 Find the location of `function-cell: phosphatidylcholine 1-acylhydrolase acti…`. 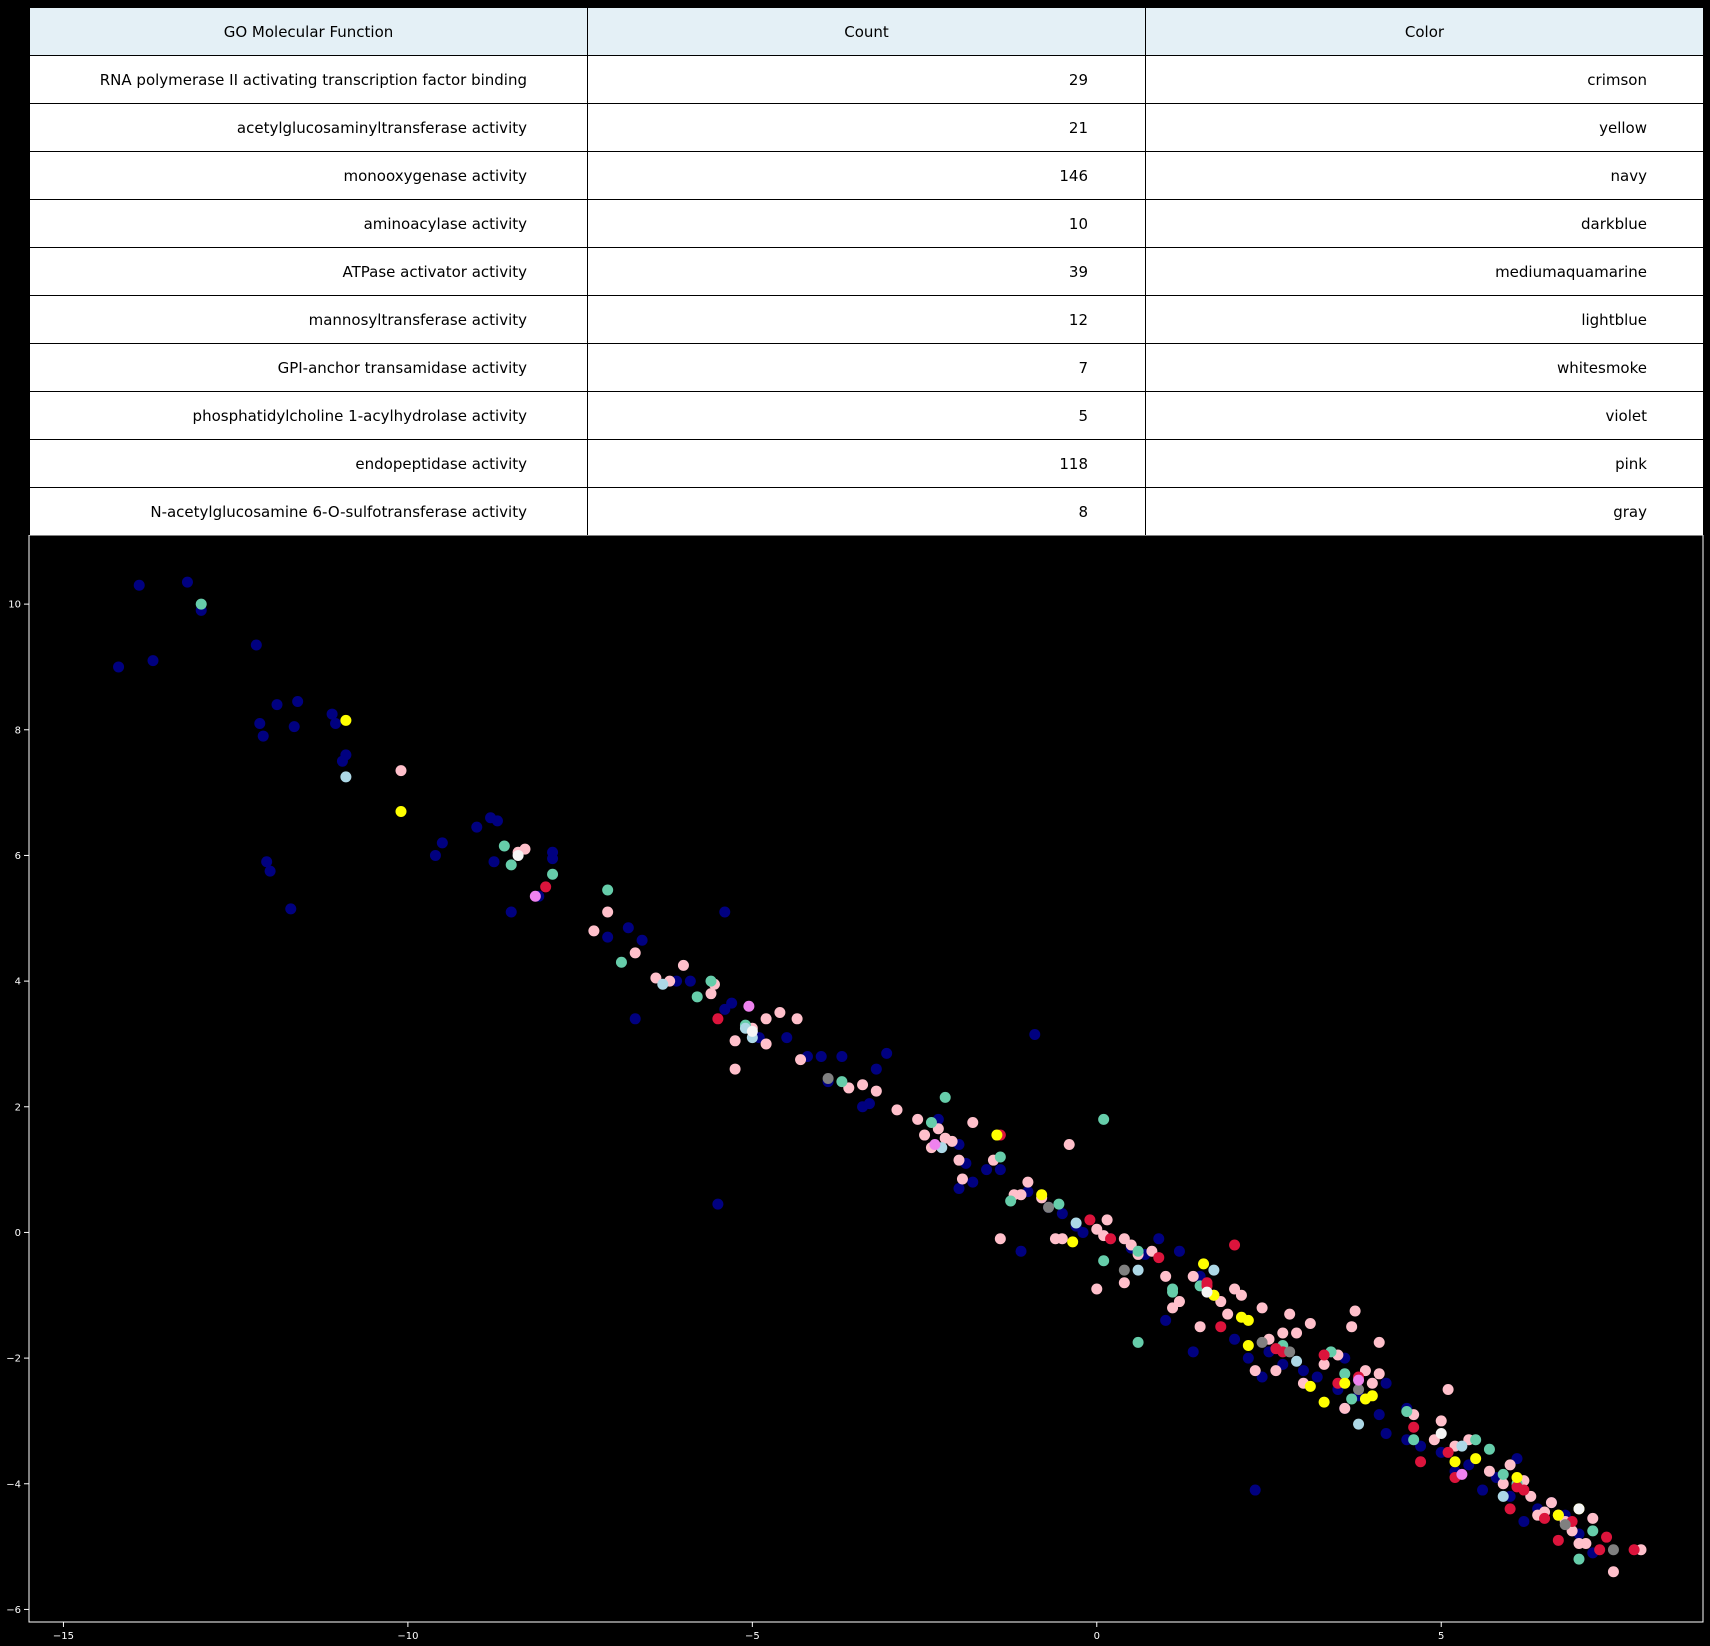

function-cell: phosphatidylcholine 1-acylhydrolase acti… is located at coordinates (308, 415).